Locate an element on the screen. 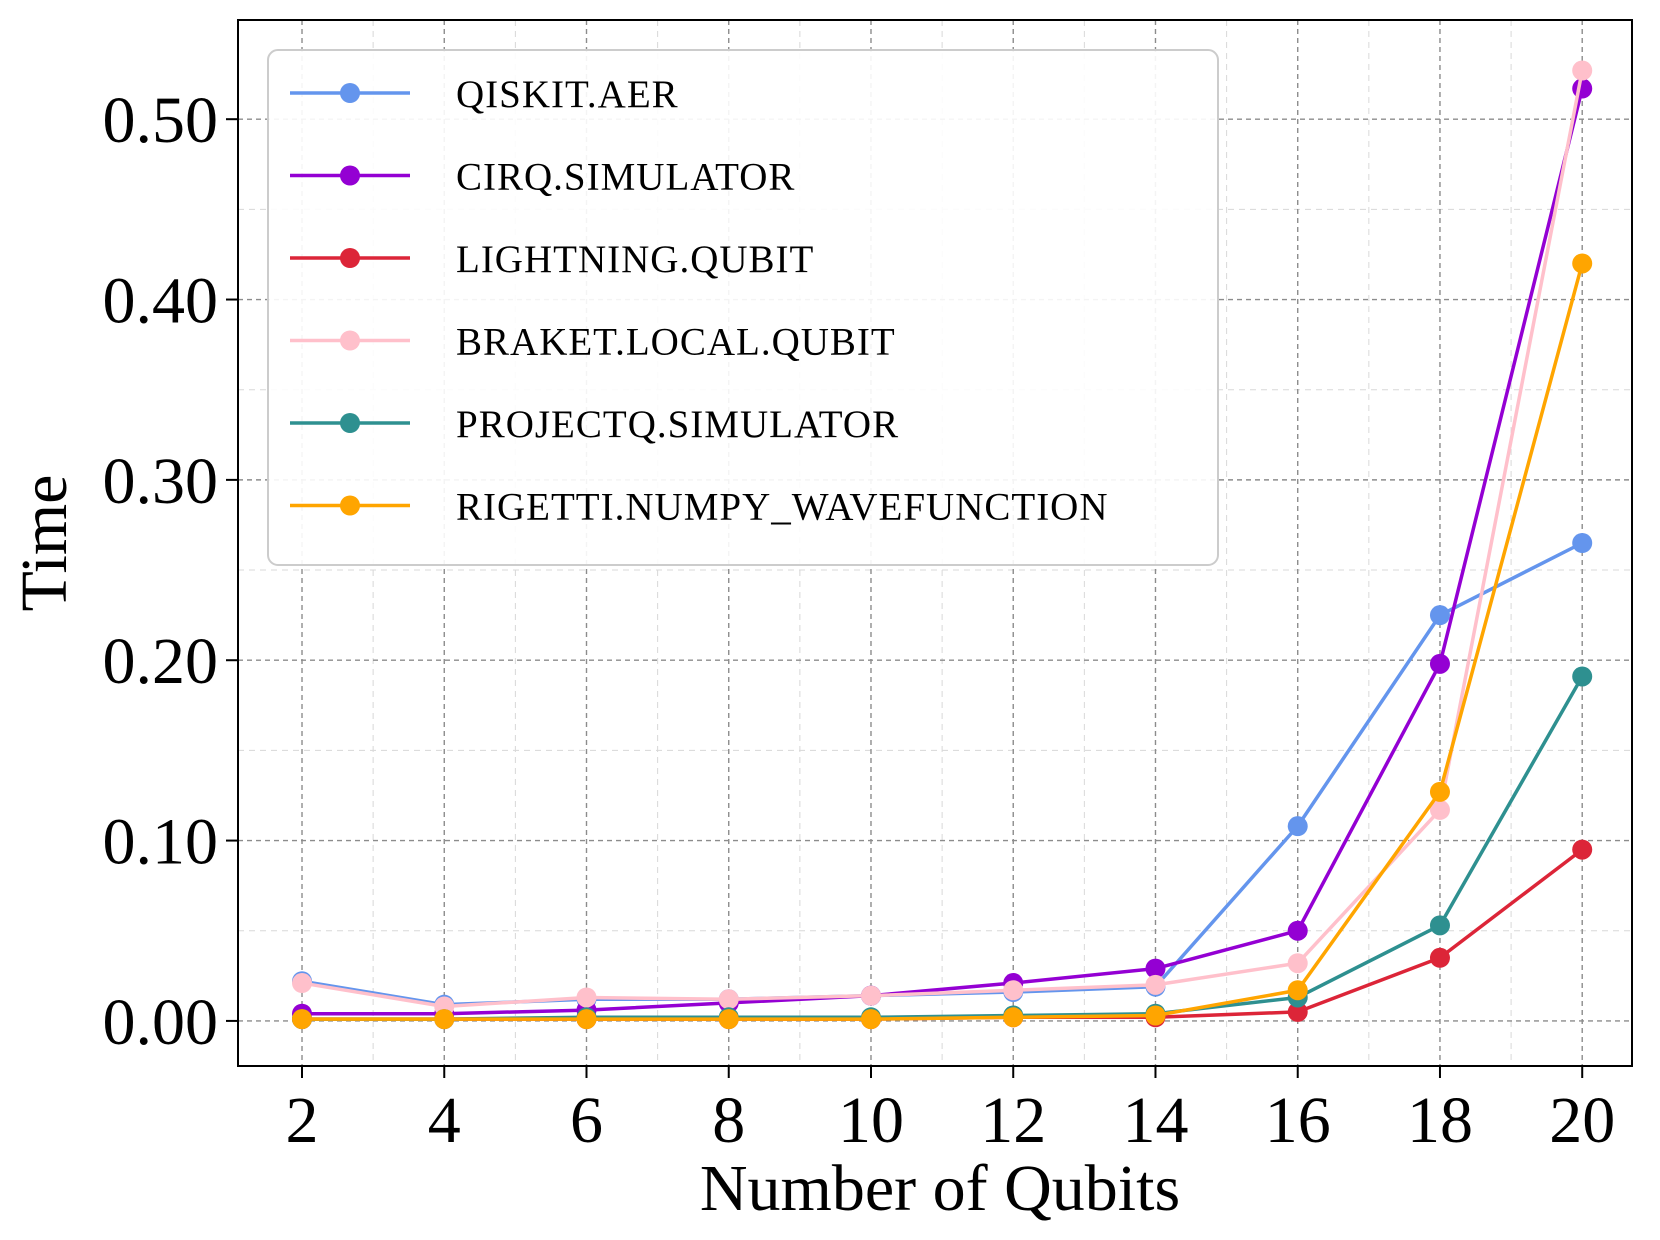 The height and width of the screenshot is (1240, 1660). x-tick-label: 18 is located at coordinates (1440, 1120).